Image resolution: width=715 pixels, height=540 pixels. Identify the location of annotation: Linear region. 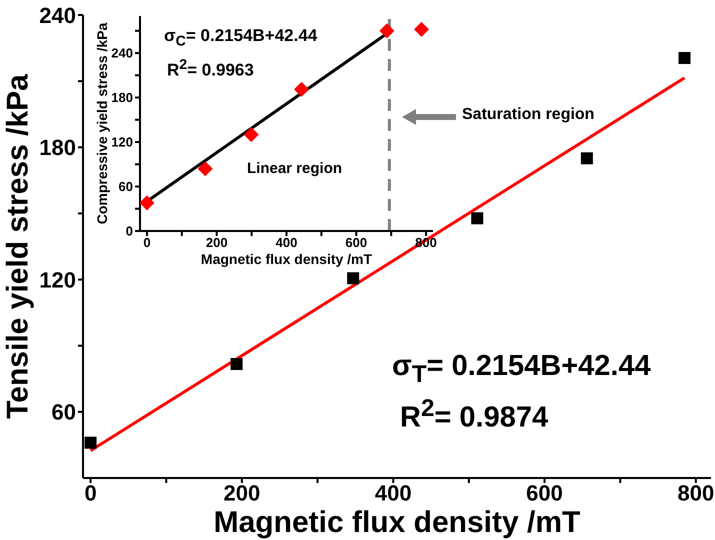
(294, 168).